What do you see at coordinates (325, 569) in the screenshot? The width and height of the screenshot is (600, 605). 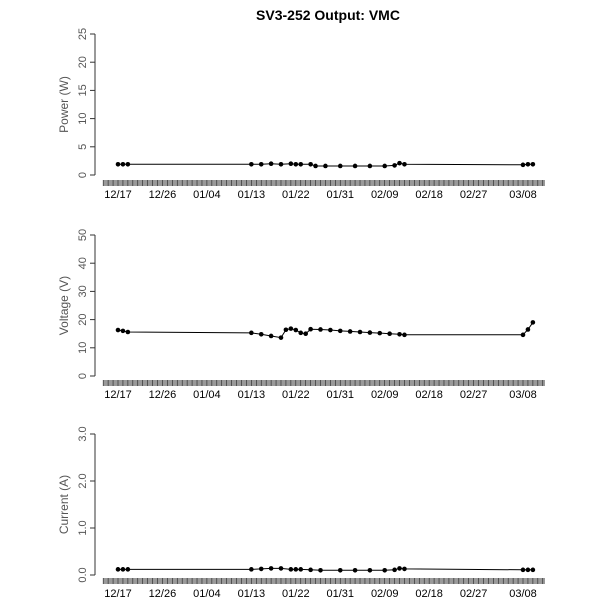 I see `series-line-current` at bounding box center [325, 569].